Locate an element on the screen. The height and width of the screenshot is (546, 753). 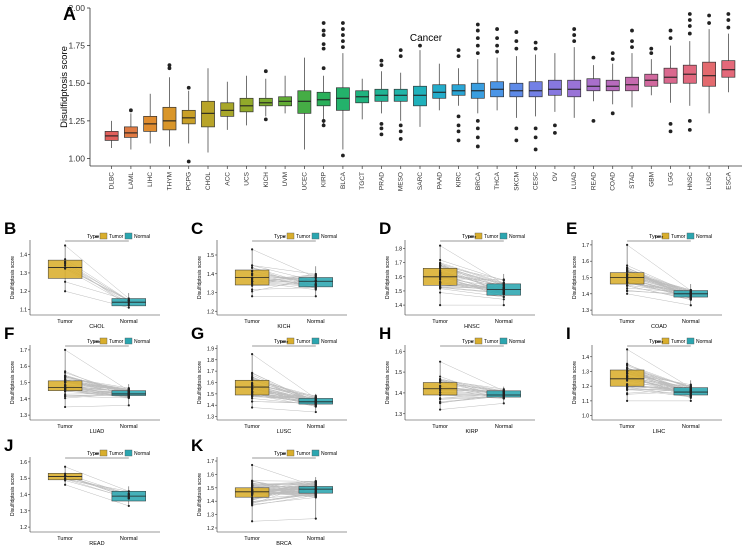
x-tick-label: PCPG is located at coordinates (189, 181).